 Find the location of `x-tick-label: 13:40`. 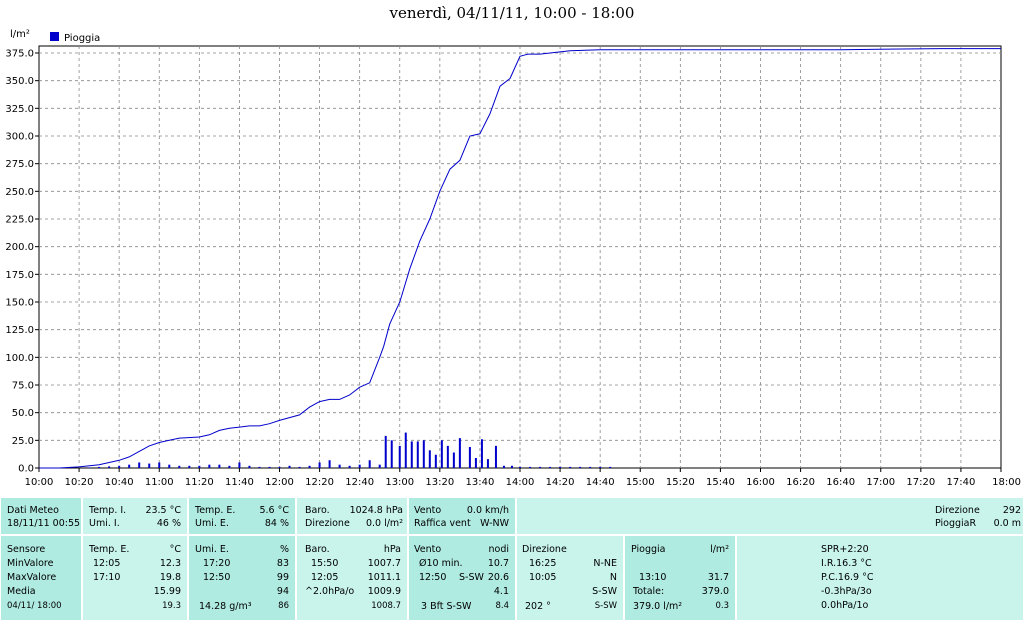

x-tick-label: 13:40 is located at coordinates (480, 482).